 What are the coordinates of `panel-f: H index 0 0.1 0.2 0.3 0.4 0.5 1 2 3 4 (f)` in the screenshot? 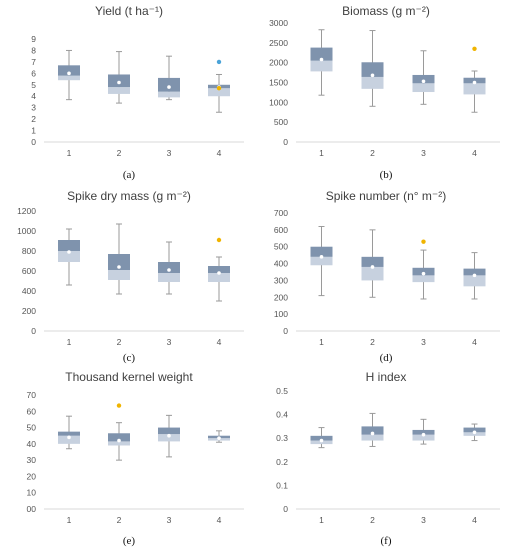 It's located at (388, 458).